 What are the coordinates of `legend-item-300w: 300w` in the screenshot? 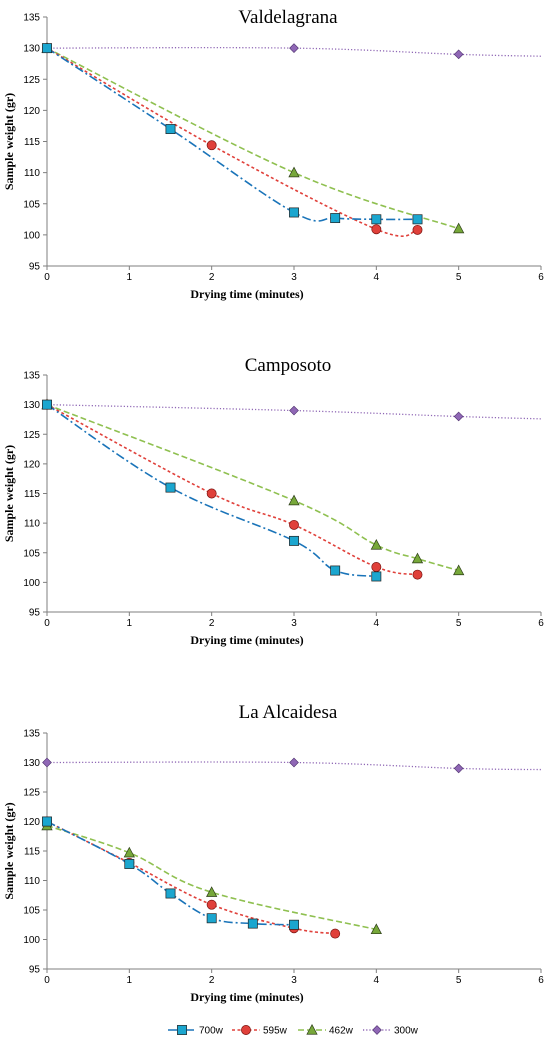 It's located at (391, 1031).